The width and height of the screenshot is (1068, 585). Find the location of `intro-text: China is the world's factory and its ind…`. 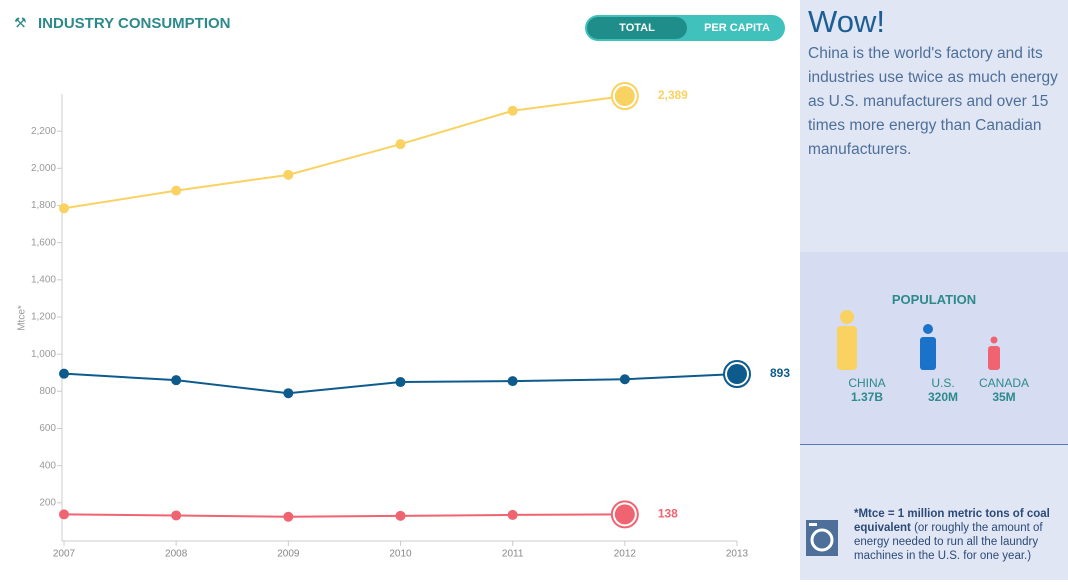

intro-text: China is the world's factory and its ind… is located at coordinates (933, 101).